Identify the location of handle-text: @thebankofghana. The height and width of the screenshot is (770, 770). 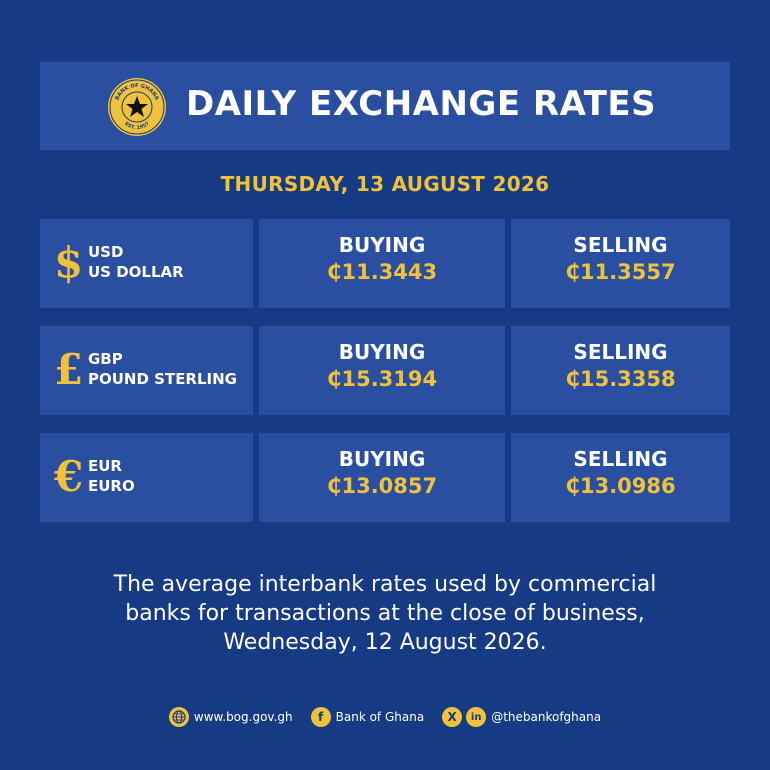
(546, 717).